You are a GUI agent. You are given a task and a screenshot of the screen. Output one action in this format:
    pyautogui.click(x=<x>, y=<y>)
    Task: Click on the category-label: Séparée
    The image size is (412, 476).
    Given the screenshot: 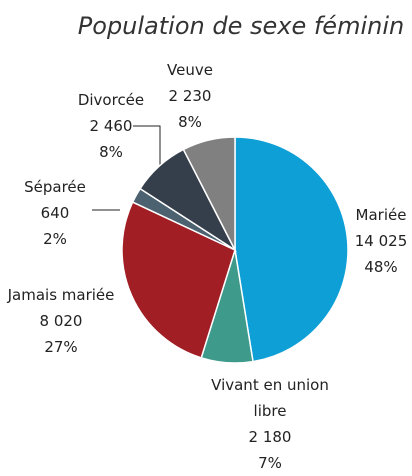 What is the action you would take?
    pyautogui.click(x=55, y=187)
    